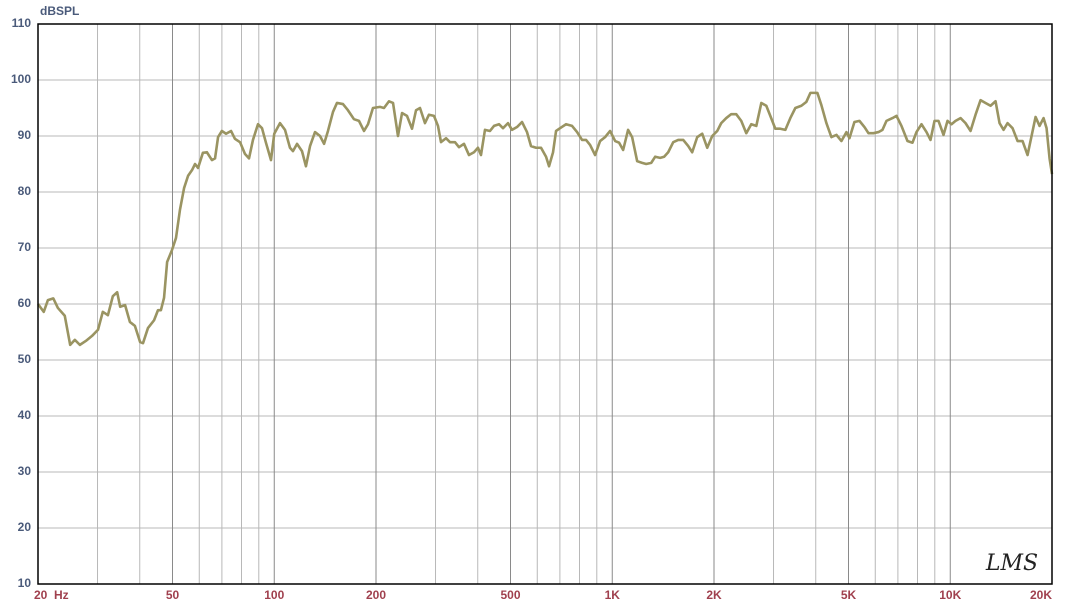 The width and height of the screenshot is (1077, 605). I want to click on y-tick-label: 20, so click(25, 527).